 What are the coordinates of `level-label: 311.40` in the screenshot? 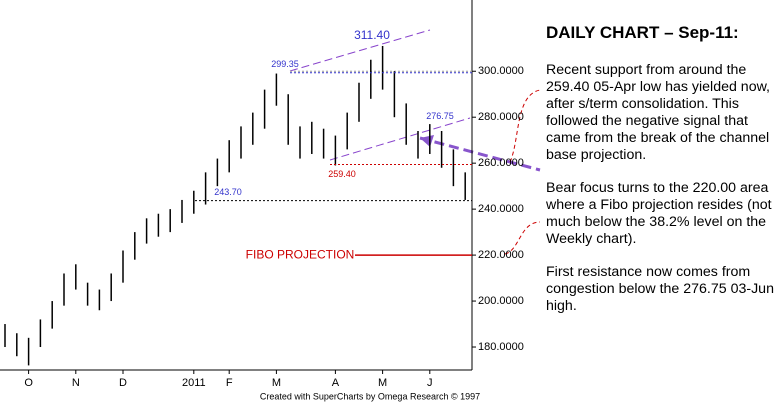 It's located at (372, 35).